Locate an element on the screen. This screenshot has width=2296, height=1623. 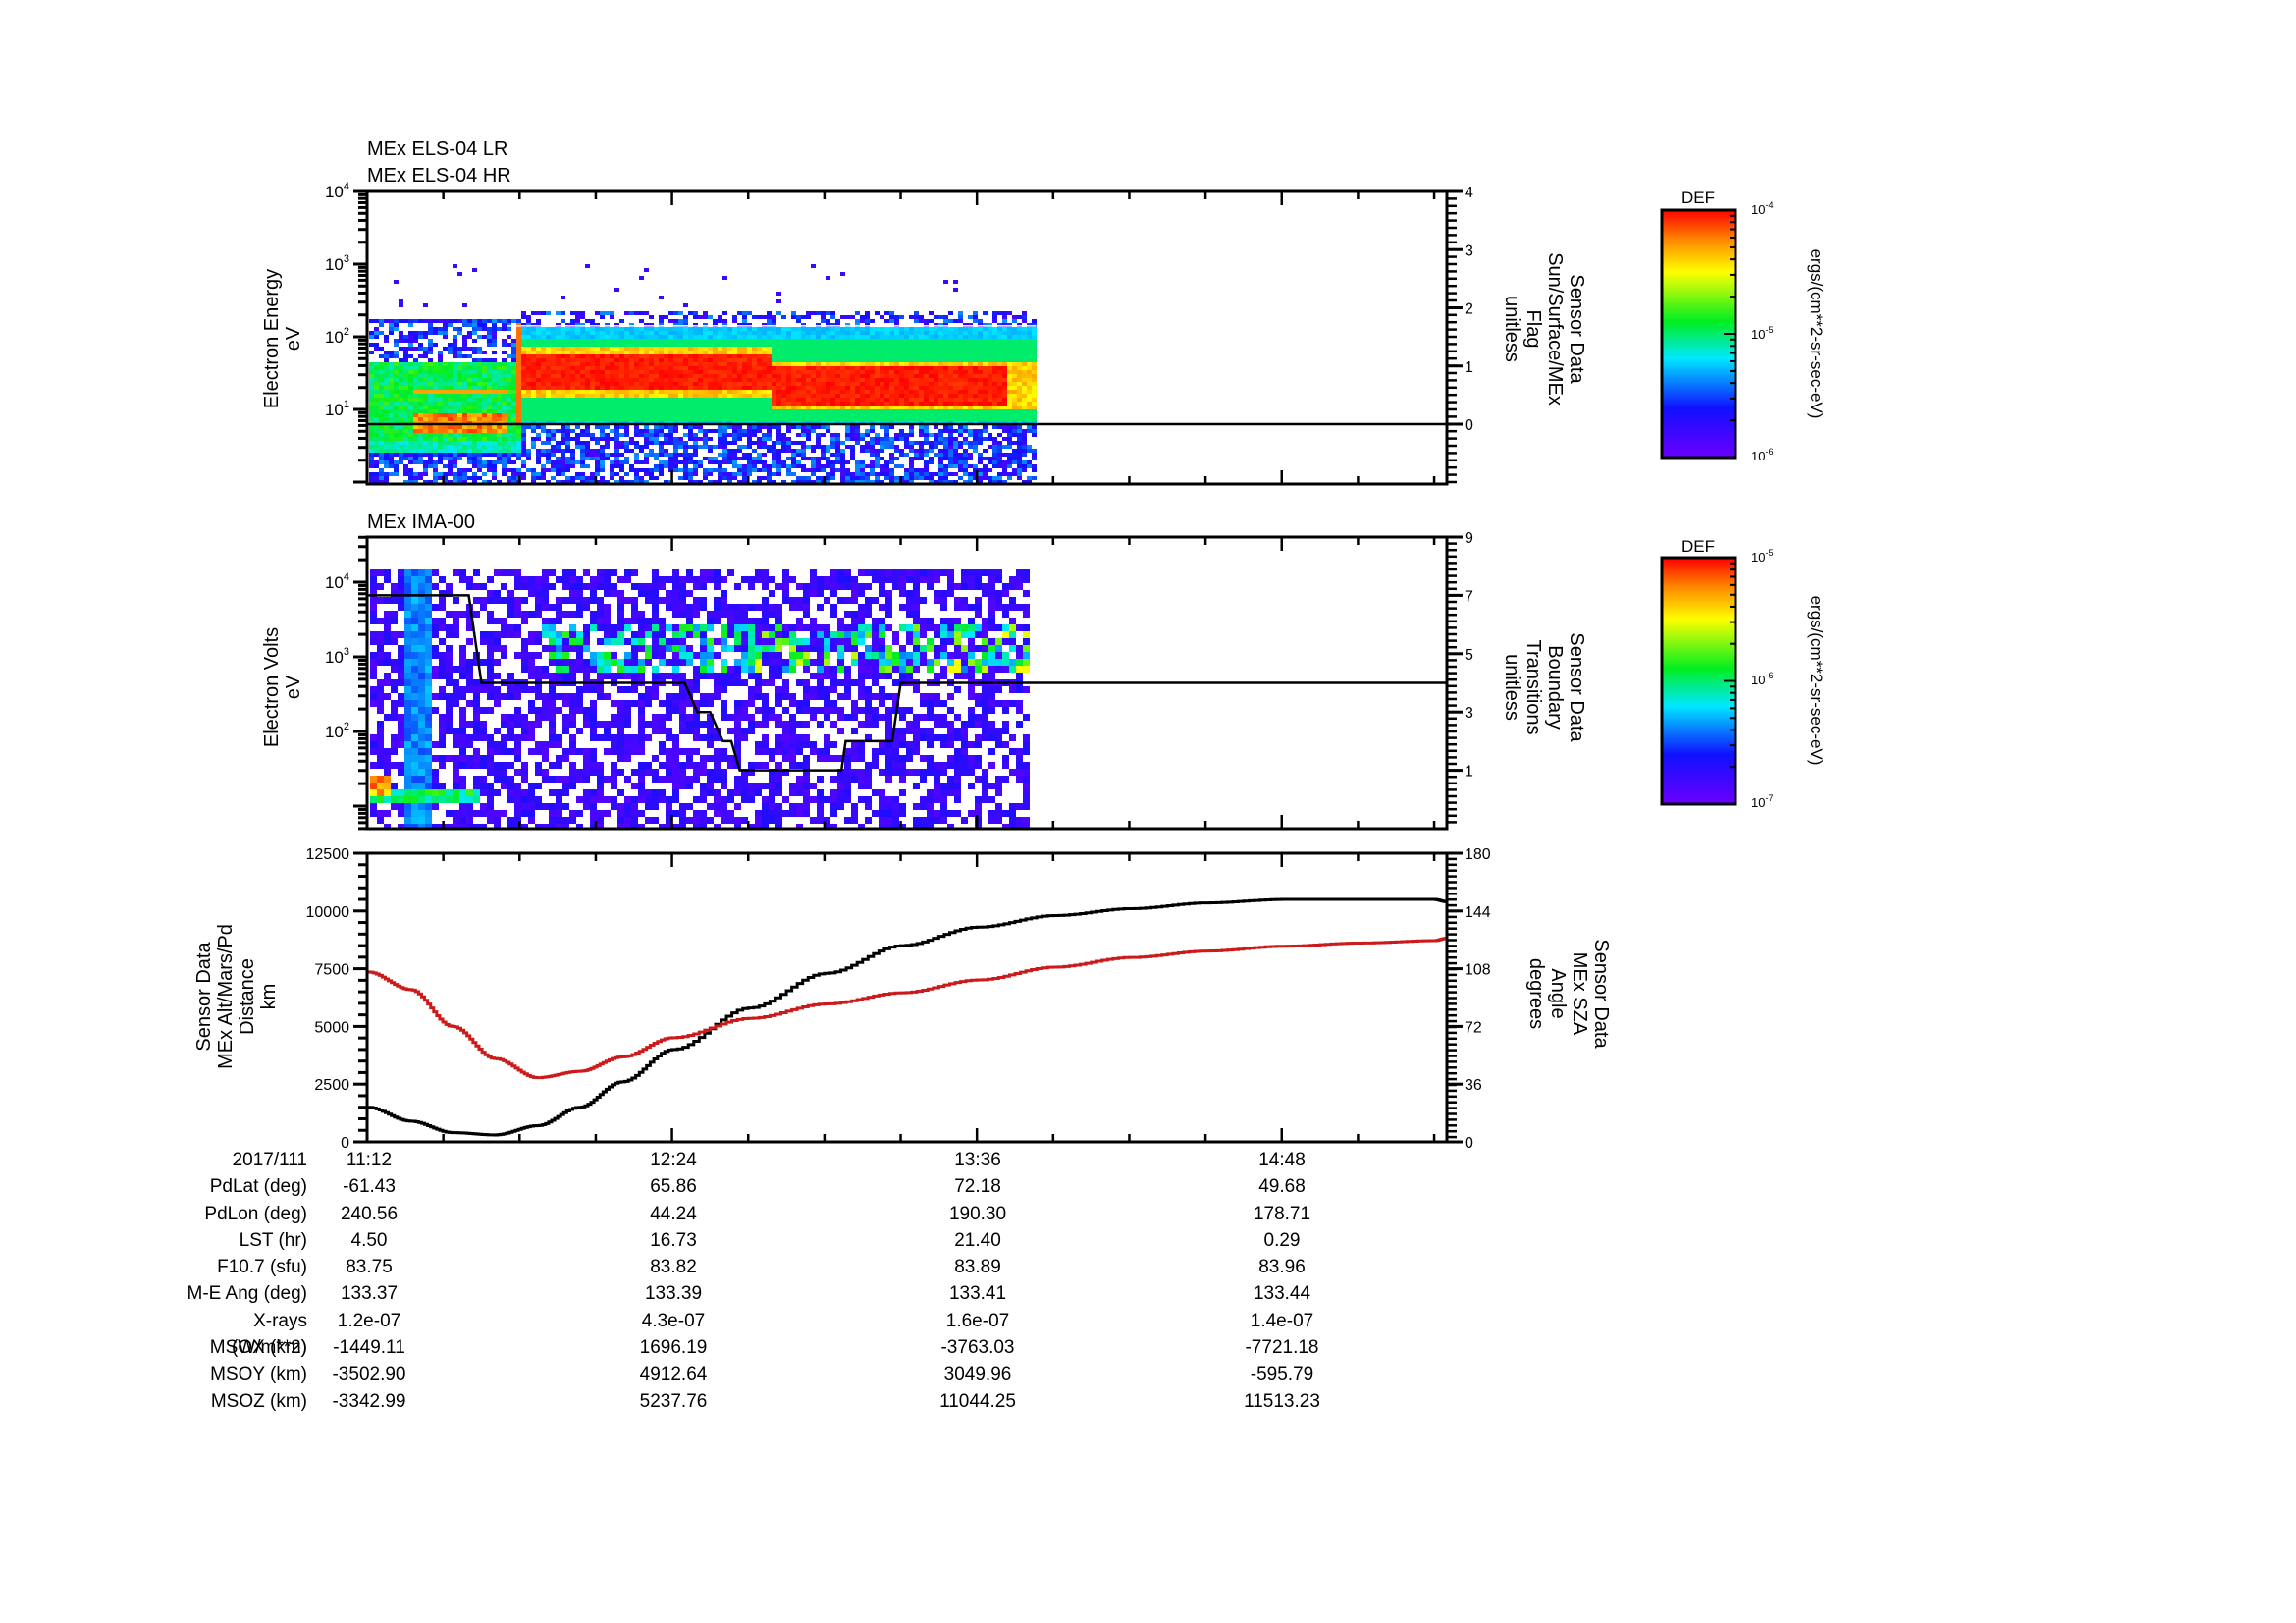
ephemeris-value: -3763.03 is located at coordinates (978, 1348).